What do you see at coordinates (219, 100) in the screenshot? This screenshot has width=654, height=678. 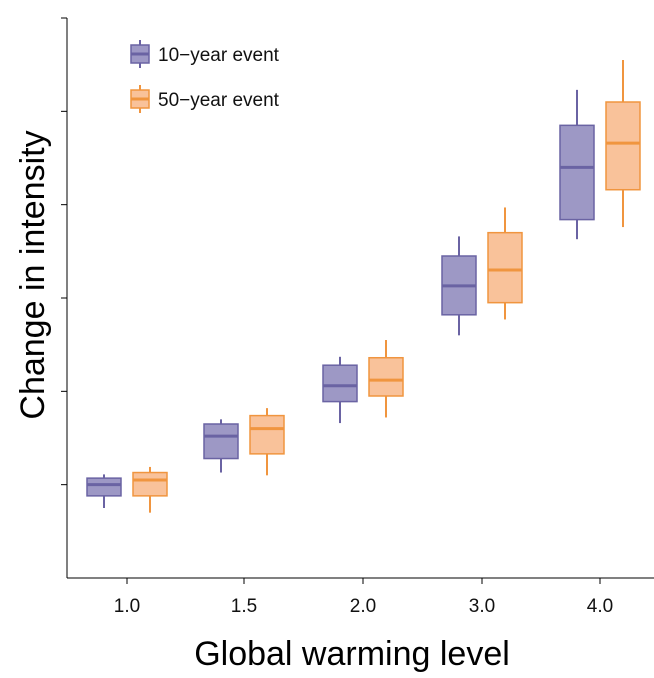 I see `legend-label: 50−year event` at bounding box center [219, 100].